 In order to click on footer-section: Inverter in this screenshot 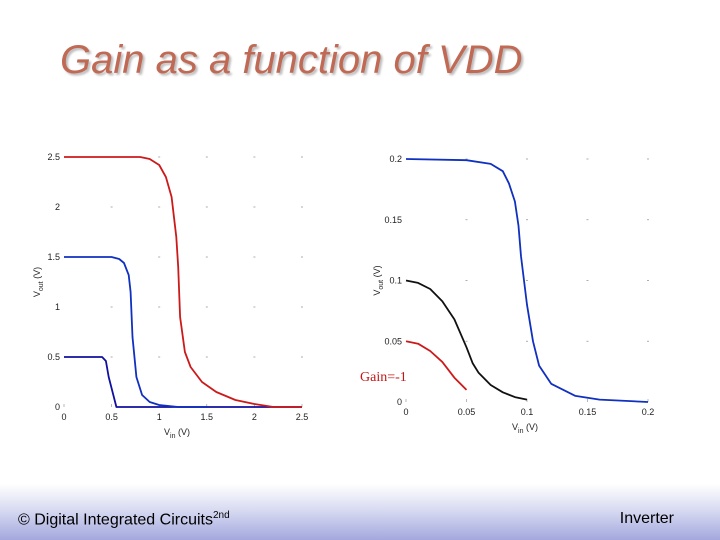, I will do `click(646, 518)`.